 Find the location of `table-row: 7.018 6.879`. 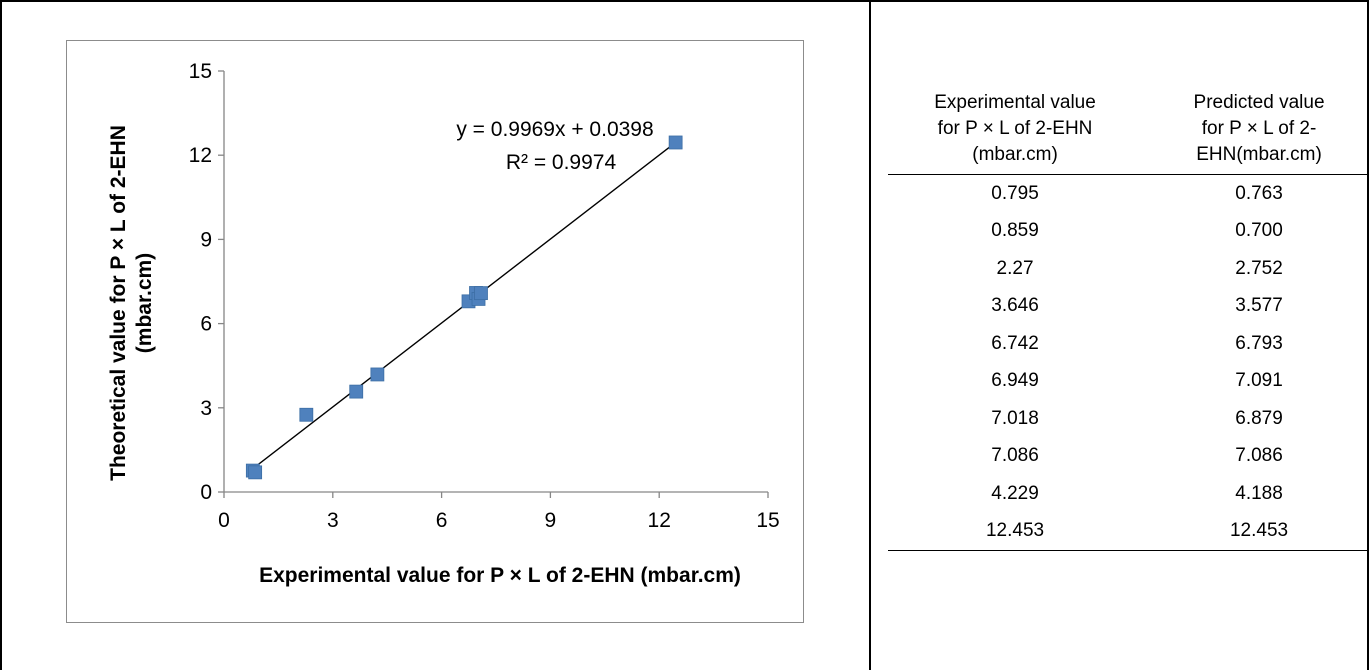

table-row: 7.018 6.879 is located at coordinates (1128, 419).